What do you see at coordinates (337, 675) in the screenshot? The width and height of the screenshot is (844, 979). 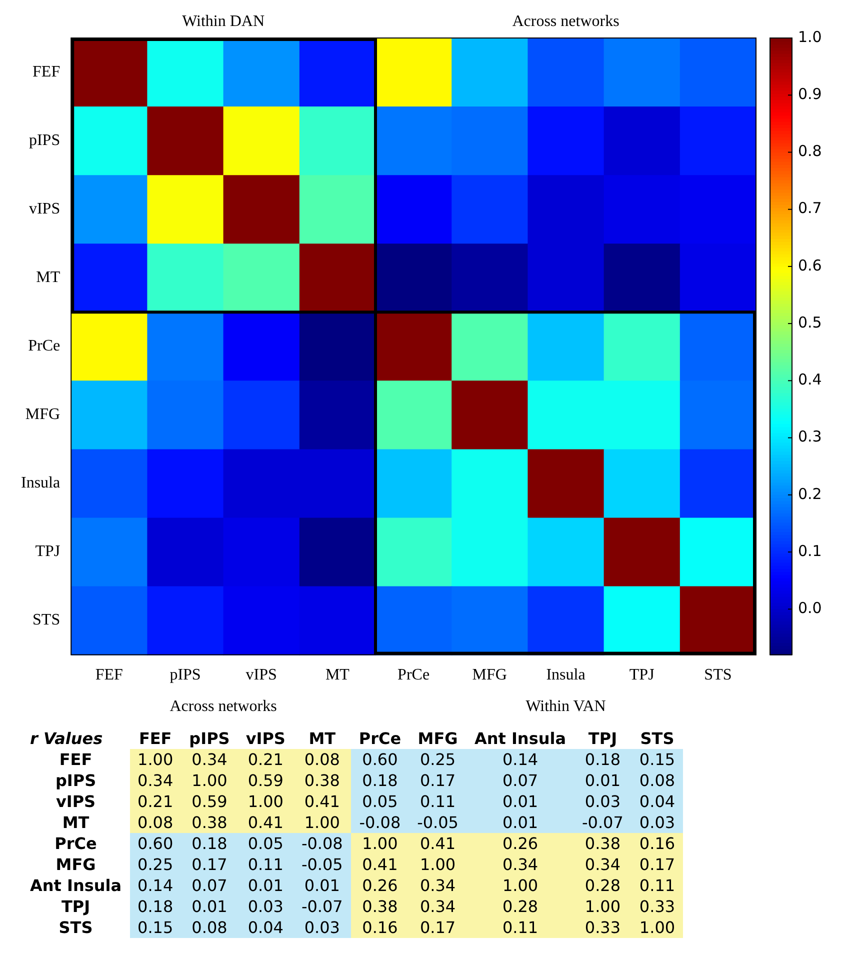 I see `x-tick-label: MT` at bounding box center [337, 675].